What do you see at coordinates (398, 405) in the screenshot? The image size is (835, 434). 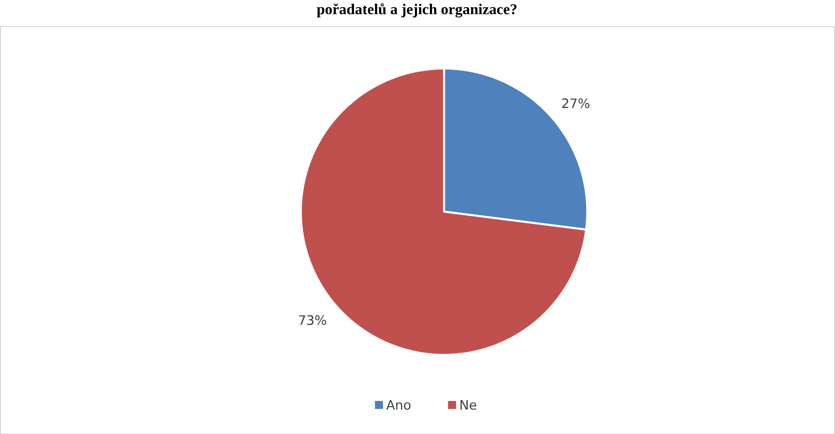 I see `legend-label: Ano` at bounding box center [398, 405].